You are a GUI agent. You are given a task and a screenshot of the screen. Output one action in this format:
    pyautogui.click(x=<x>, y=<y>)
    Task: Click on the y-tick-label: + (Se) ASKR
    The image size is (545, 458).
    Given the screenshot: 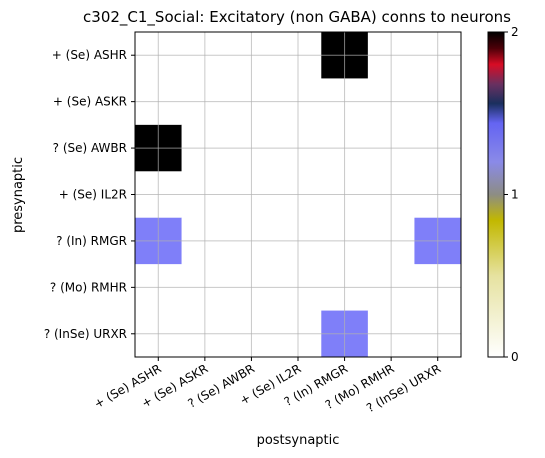 What is the action you would take?
    pyautogui.click(x=90, y=102)
    